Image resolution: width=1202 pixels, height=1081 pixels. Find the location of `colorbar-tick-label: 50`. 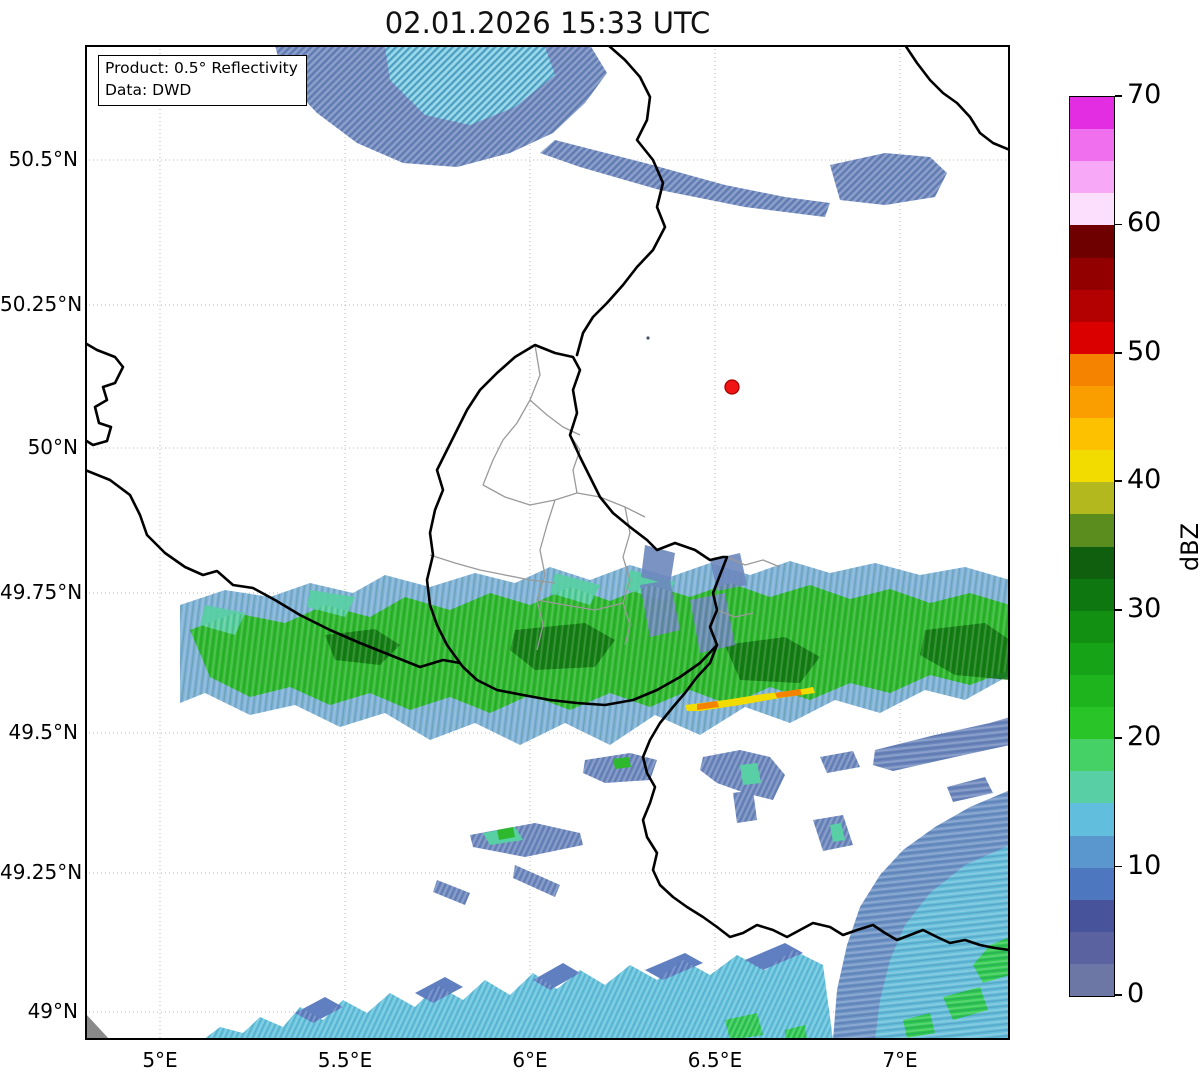

colorbar-tick-label: 50 is located at coordinates (1144, 351).